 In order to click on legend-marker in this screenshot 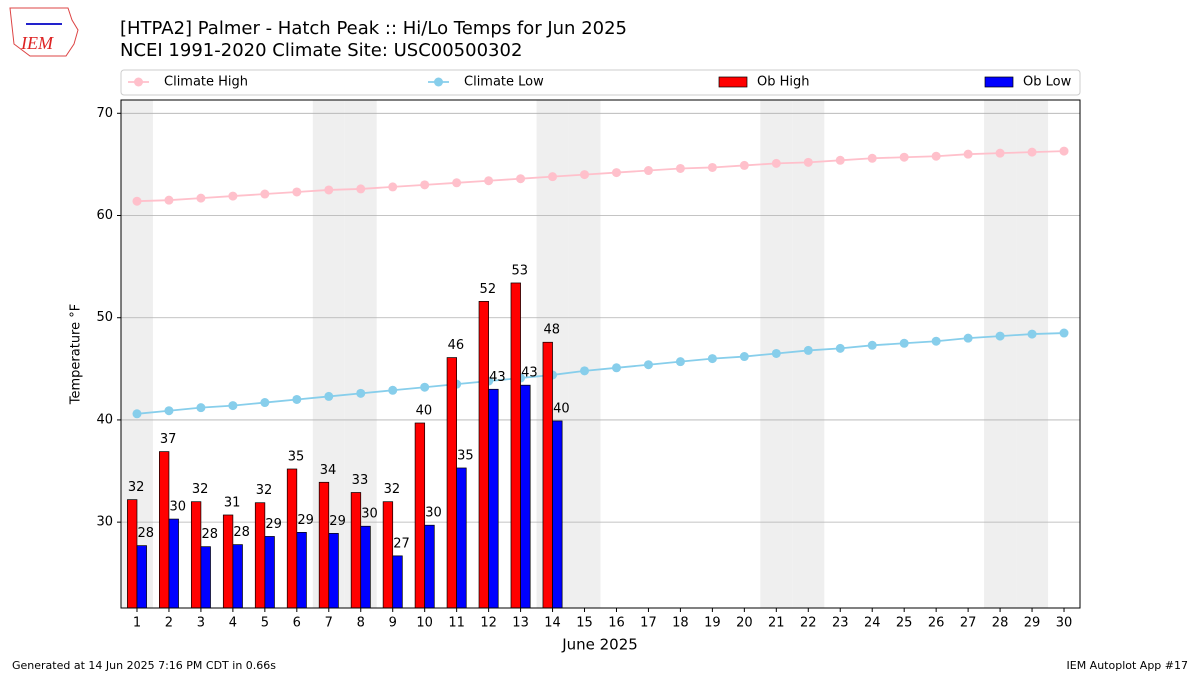, I will do `click(138, 82)`.